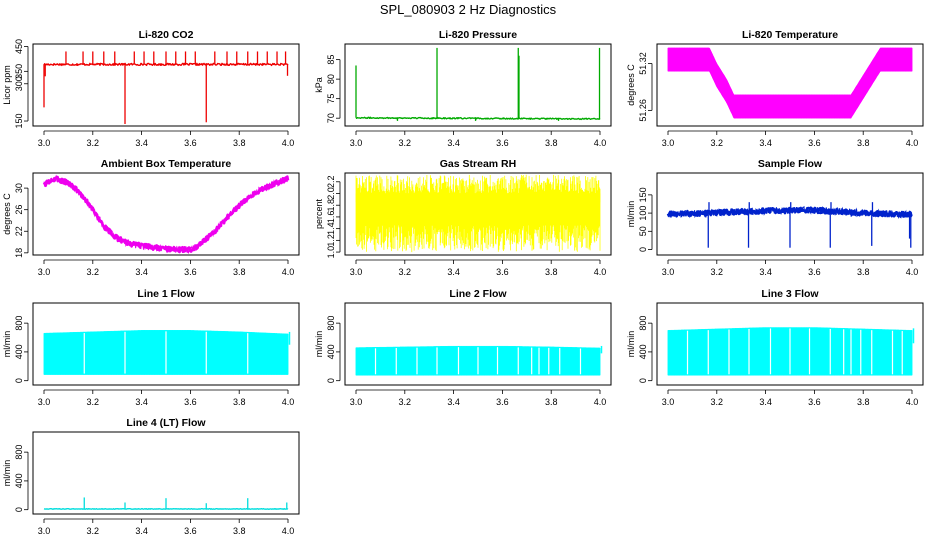 The image size is (936, 540). What do you see at coordinates (790, 164) in the screenshot?
I see `chart-title: Sample Flow` at bounding box center [790, 164].